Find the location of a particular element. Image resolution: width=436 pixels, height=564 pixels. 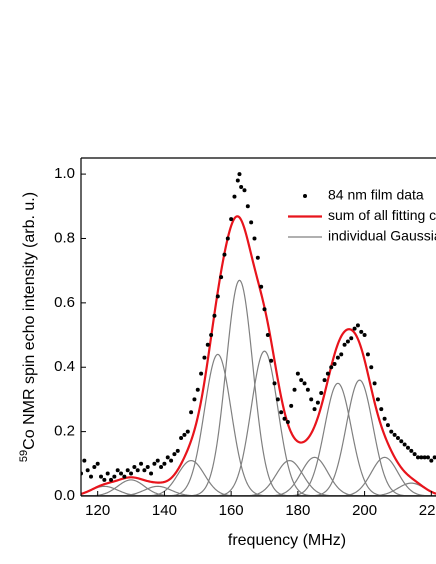

y-axis-label-main: Co NMR spin echo intensity (arb. u.) is located at coordinates (29, 321).